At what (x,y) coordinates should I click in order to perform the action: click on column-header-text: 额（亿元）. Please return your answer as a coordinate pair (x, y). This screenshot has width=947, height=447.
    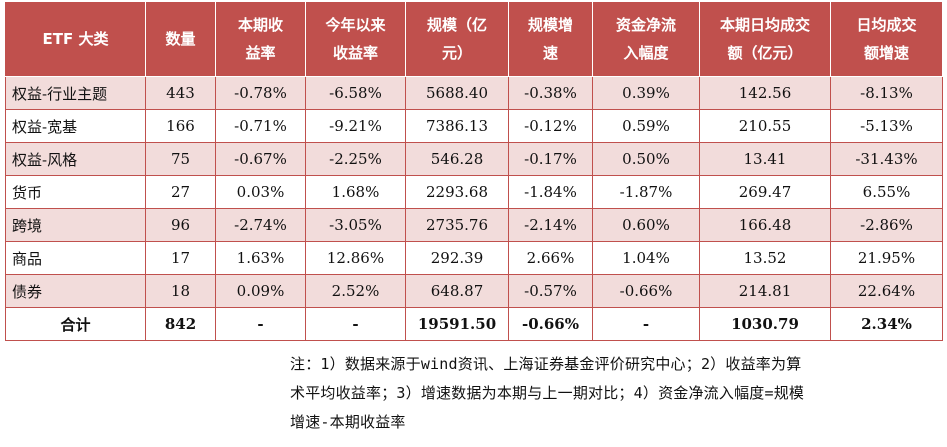
    Looking at the image, I should click on (765, 53).